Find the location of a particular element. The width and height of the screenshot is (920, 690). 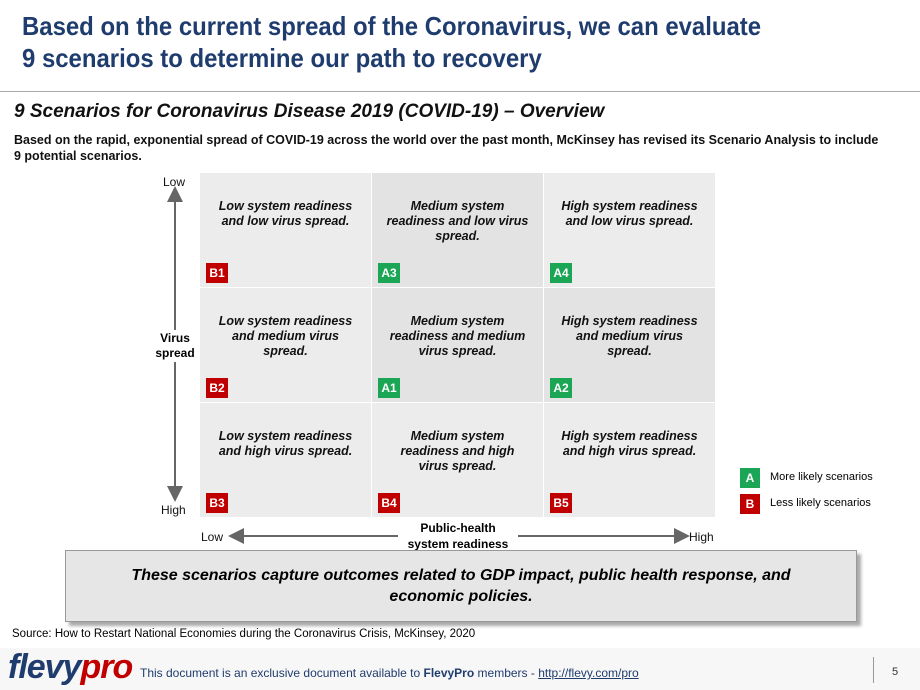

x-axis-right: High is located at coordinates (701, 537).